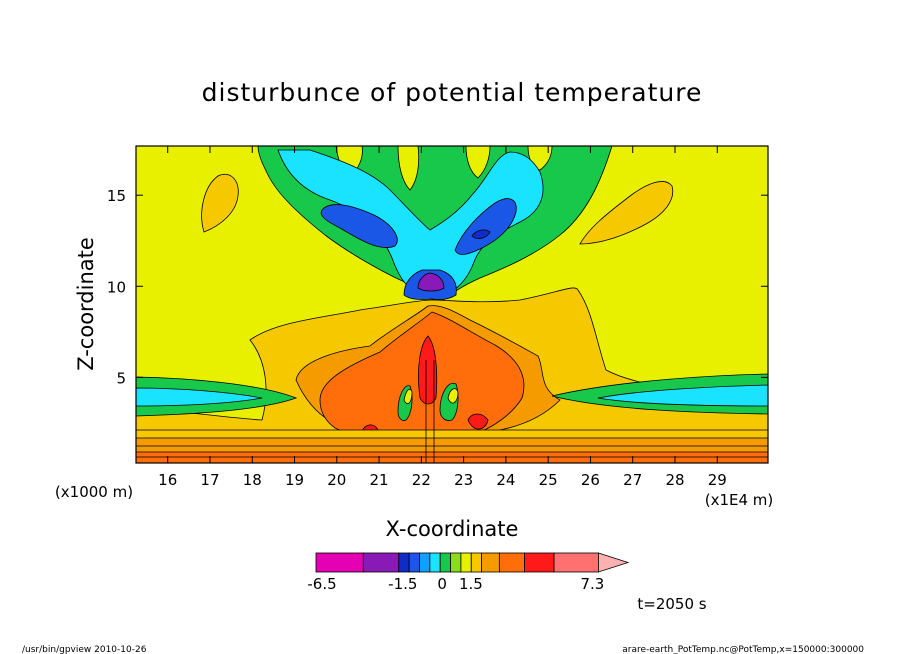 Image resolution: width=904 pixels, height=654 pixels. Describe the element at coordinates (86, 304) in the screenshot. I see `y-axis-label: Z-coordinate` at that location.